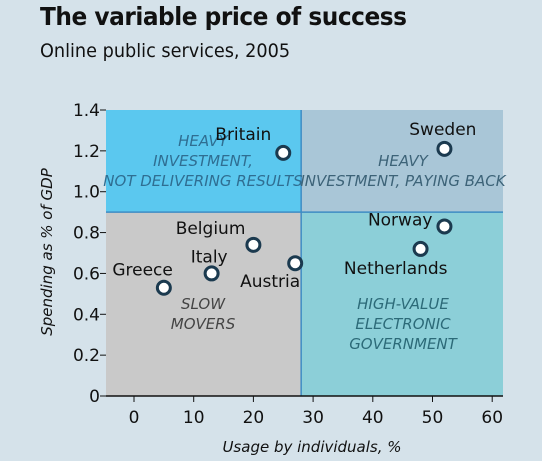  I want to click on data-label-sweden: Sweden, so click(442, 130).